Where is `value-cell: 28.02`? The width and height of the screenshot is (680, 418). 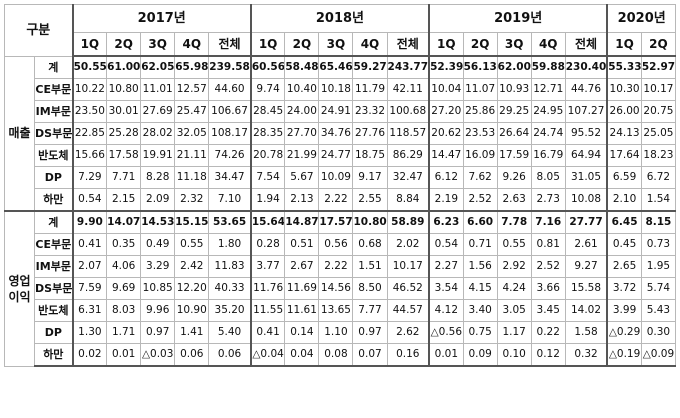 value-cell: 28.02 is located at coordinates (158, 133).